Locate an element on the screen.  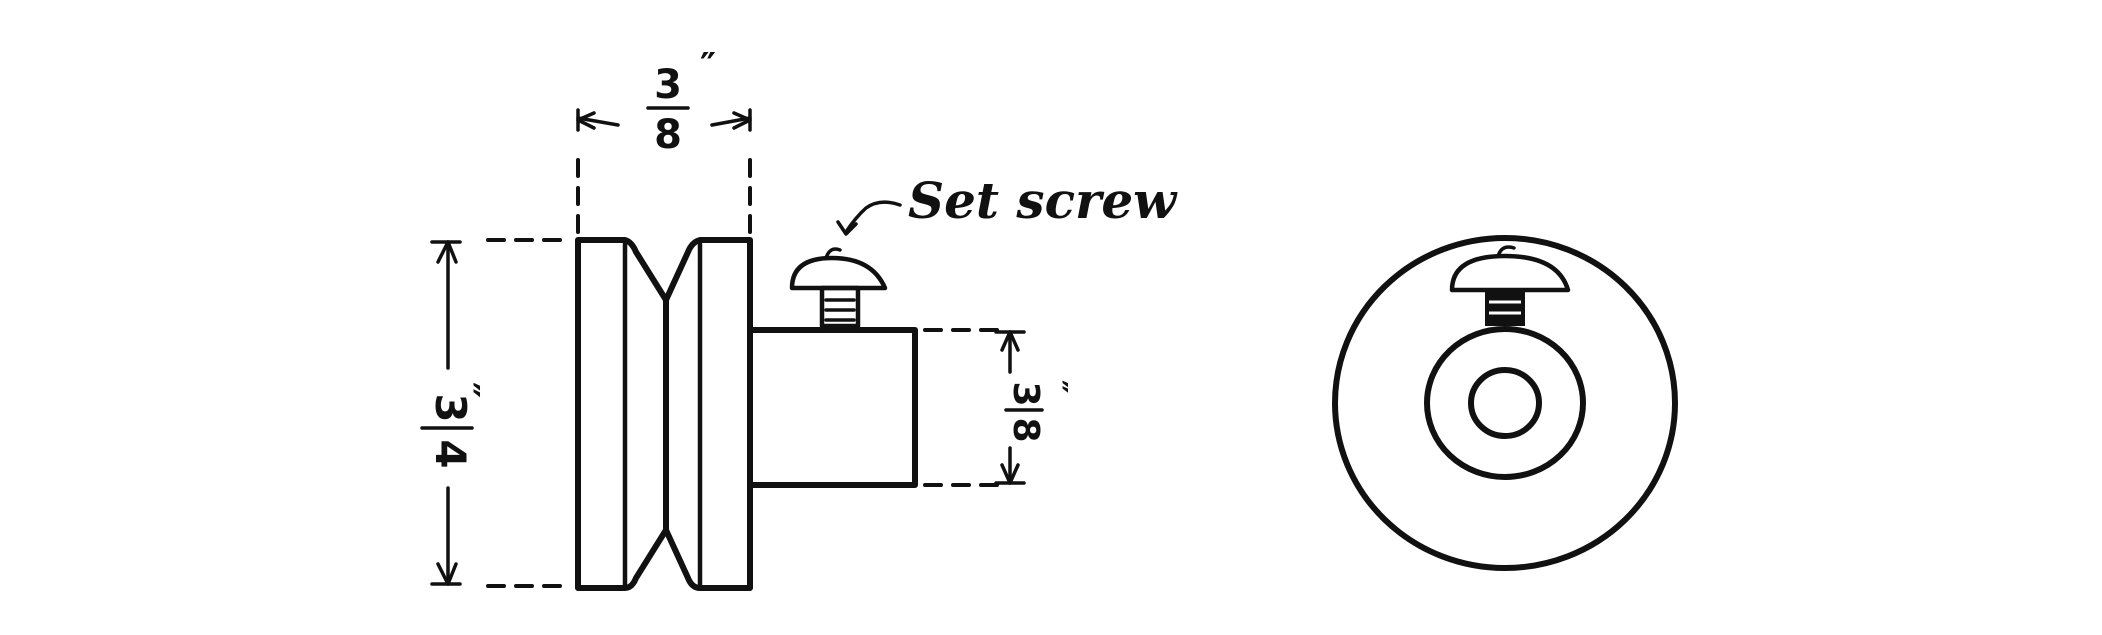
set-screw-end is located at coordinates (1510, 285).